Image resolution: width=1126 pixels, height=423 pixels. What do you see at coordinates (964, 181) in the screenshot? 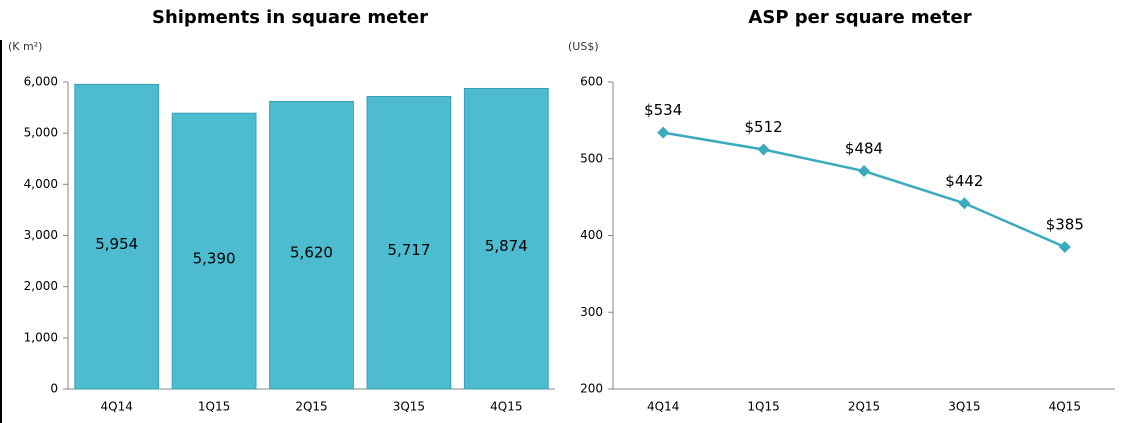
I see `value-label: $442` at bounding box center [964, 181].